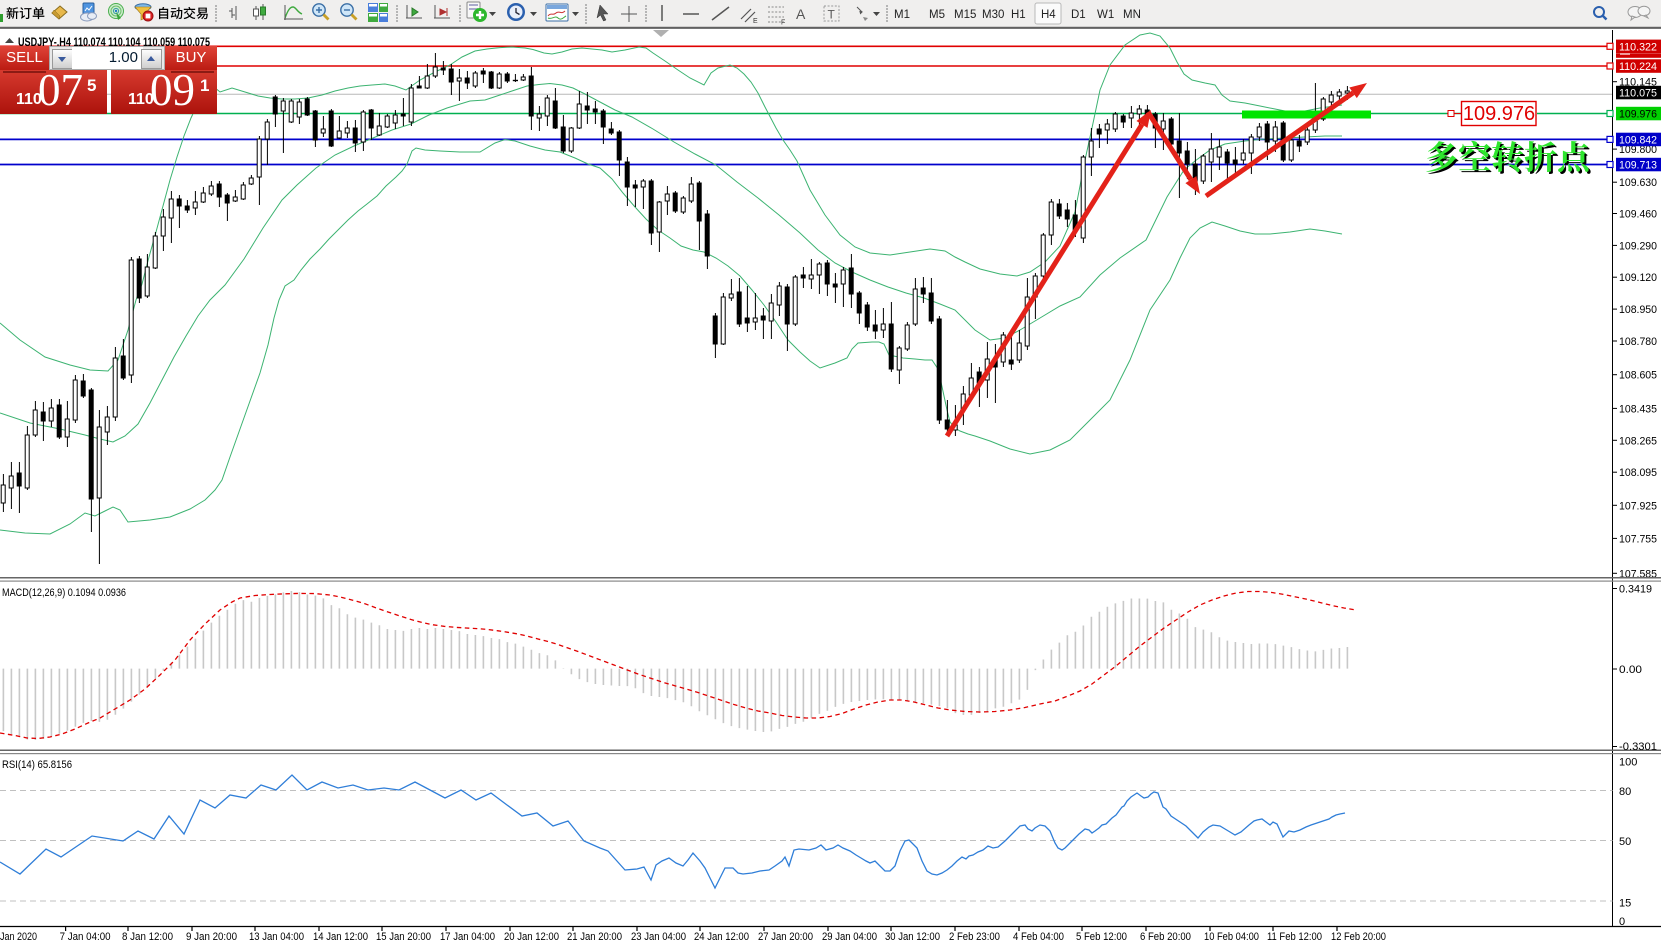 Image resolution: width=1661 pixels, height=948 pixels. I want to click on svg-text: 100, so click(1628, 763).